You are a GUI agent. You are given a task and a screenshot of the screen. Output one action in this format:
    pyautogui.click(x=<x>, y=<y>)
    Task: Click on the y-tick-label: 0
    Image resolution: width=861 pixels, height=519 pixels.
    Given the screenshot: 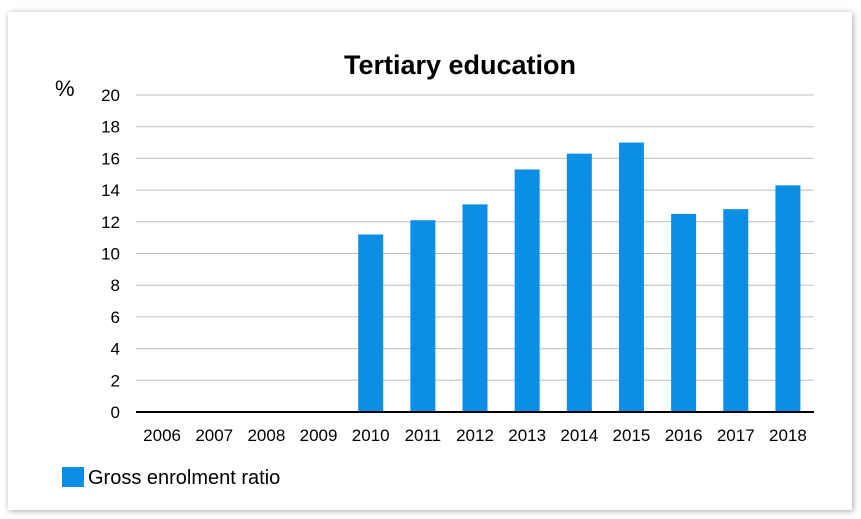 What is the action you would take?
    pyautogui.click(x=115, y=412)
    